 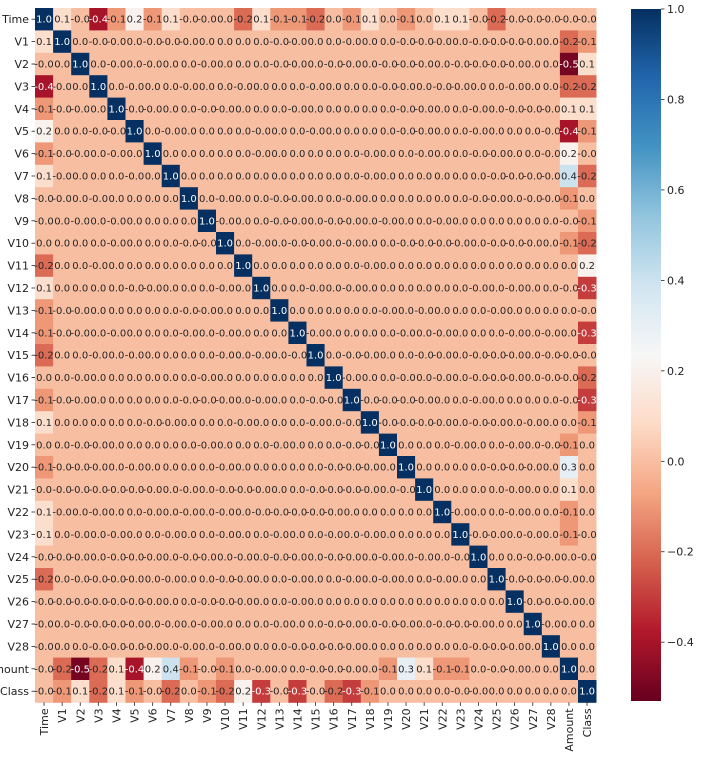 What do you see at coordinates (207, 715) in the screenshot?
I see `column-tick-label: V9` at bounding box center [207, 715].